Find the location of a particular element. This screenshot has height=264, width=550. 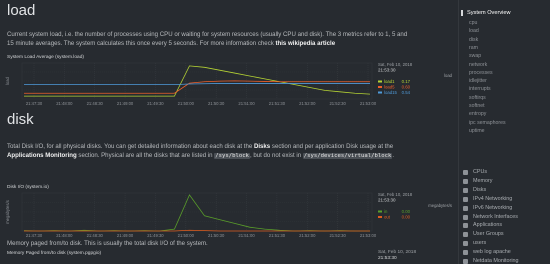

sidebar-section: IPv6 Networking is located at coordinates (486, 208).